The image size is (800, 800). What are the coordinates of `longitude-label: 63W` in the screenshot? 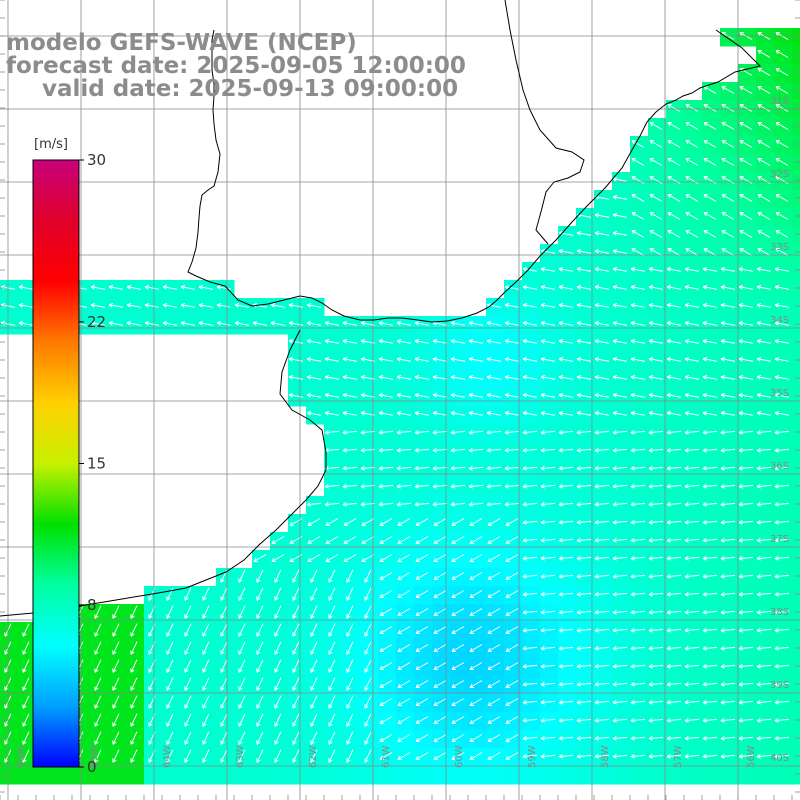 It's located at (240, 756).